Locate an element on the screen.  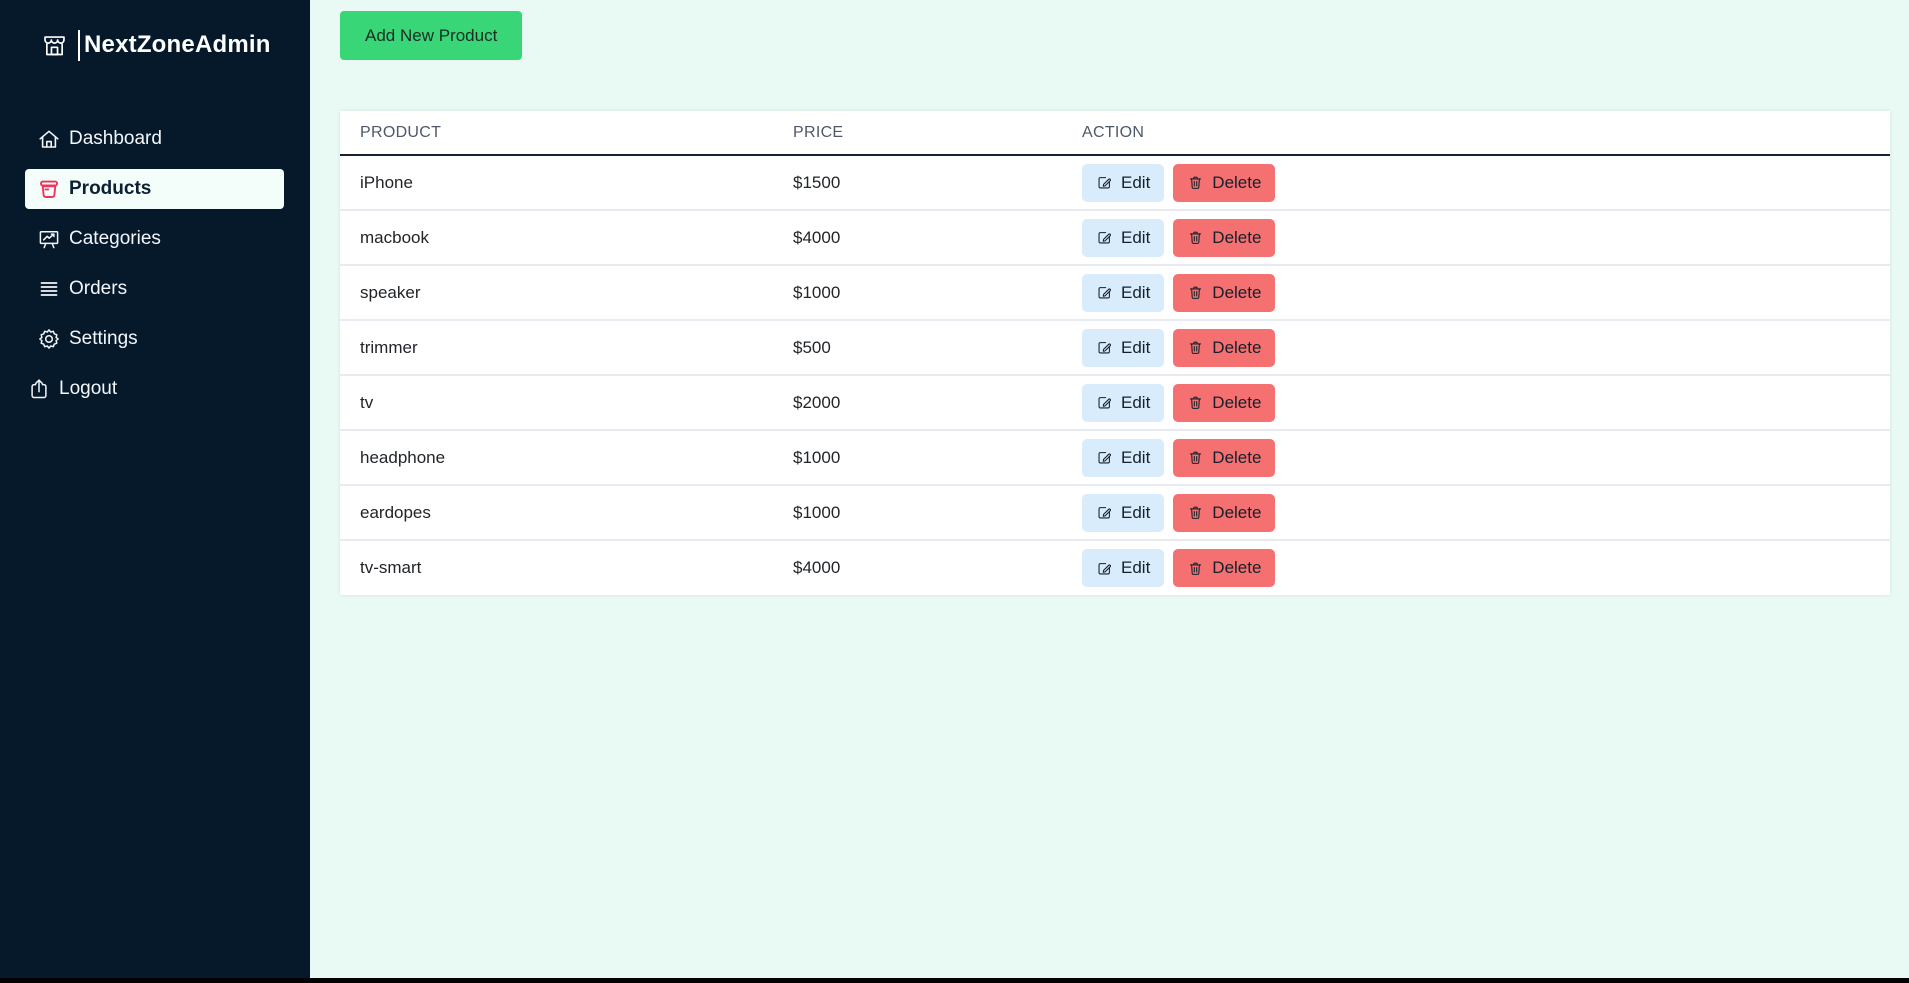
column-header-price: PRICE is located at coordinates (917, 133).